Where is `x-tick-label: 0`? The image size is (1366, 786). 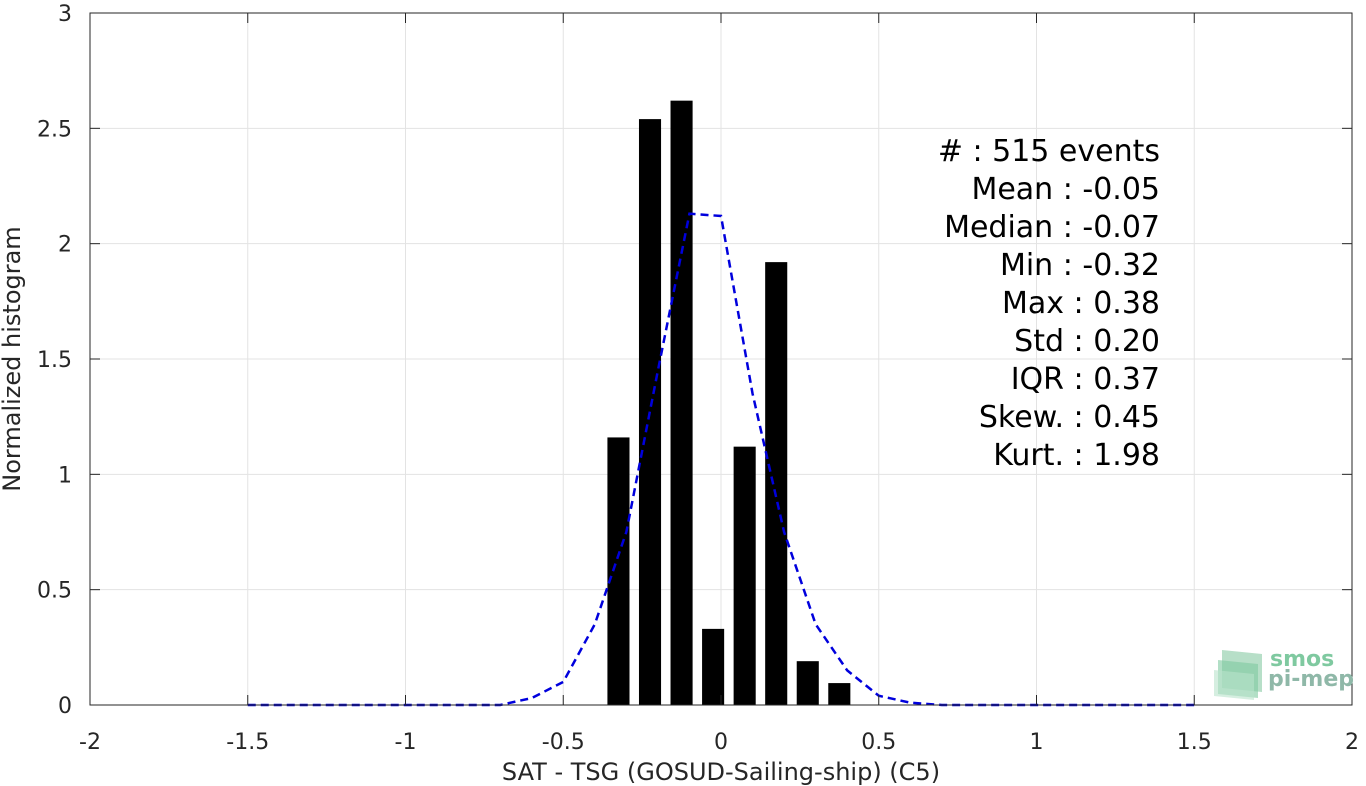
x-tick-label: 0 is located at coordinates (721, 742).